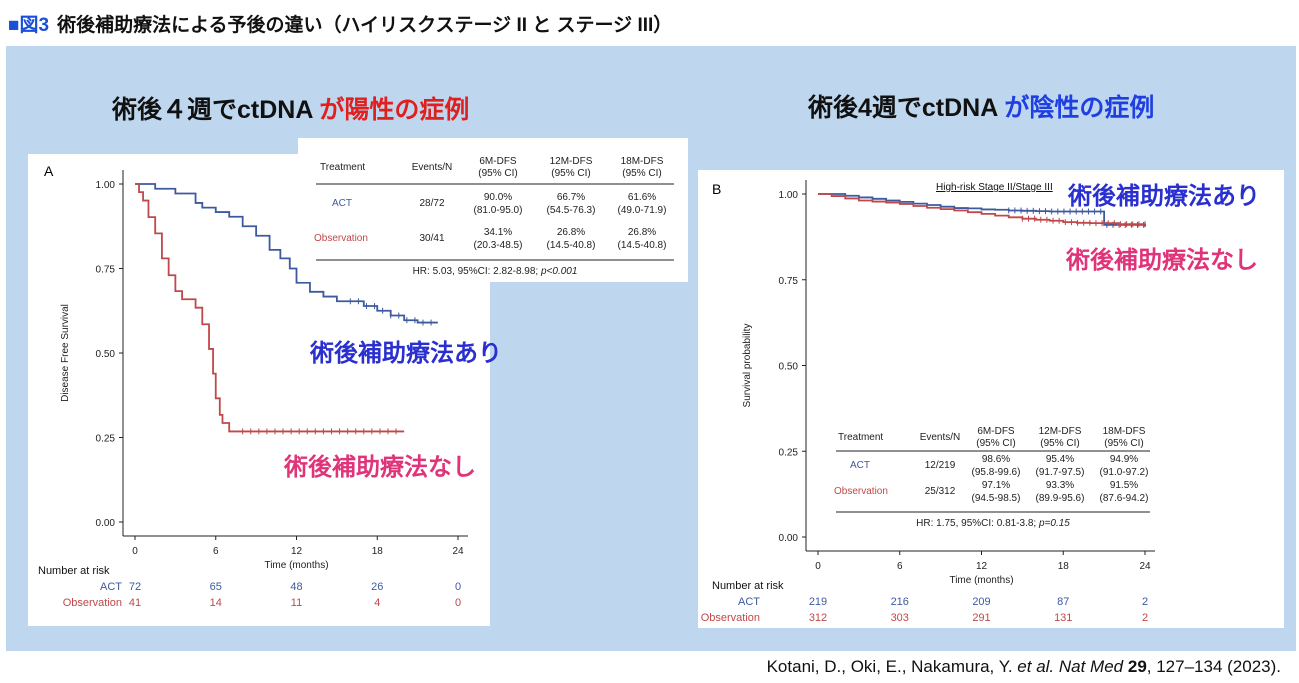 This screenshot has height=683, width=1299. Describe the element at coordinates (900, 618) in the screenshot. I see `risk-value: 303` at that location.